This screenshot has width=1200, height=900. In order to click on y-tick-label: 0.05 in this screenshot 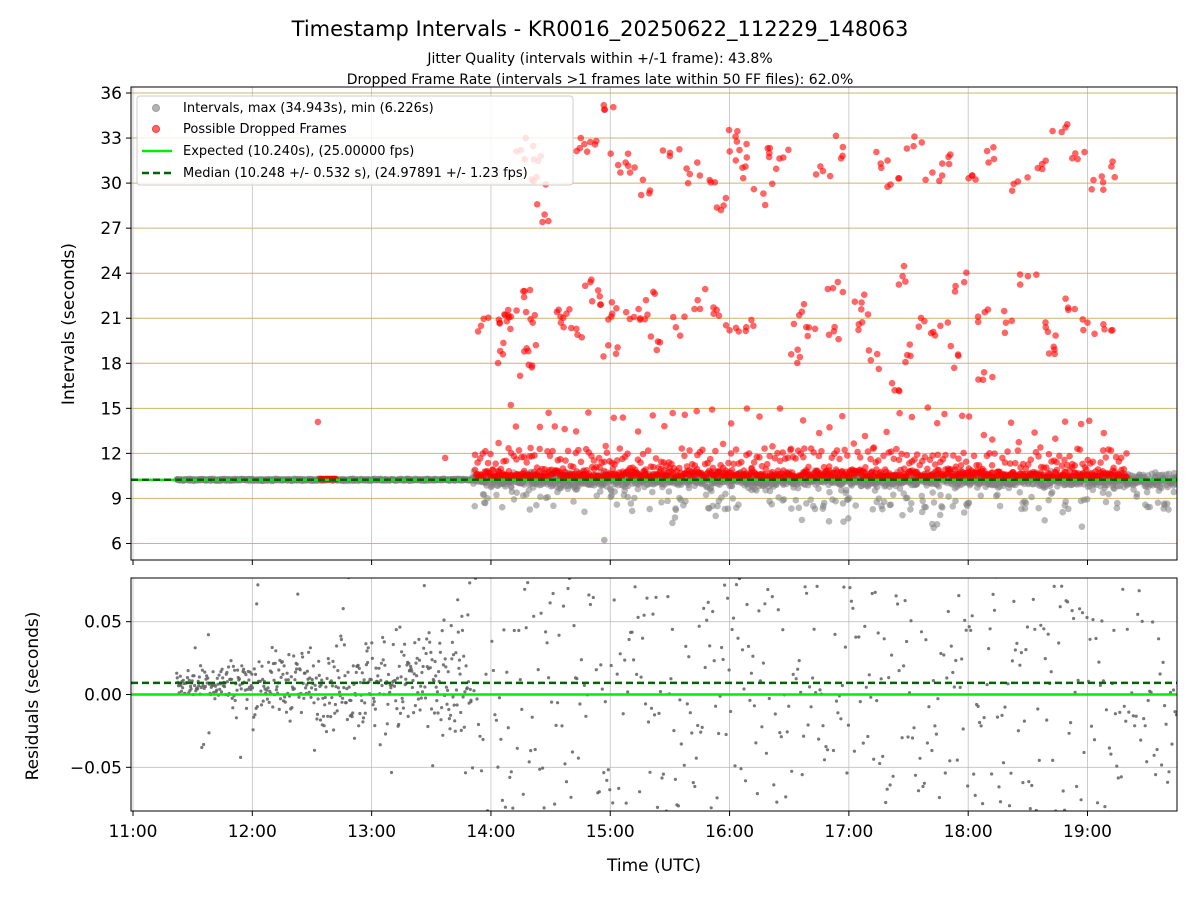, I will do `click(103, 623)`.